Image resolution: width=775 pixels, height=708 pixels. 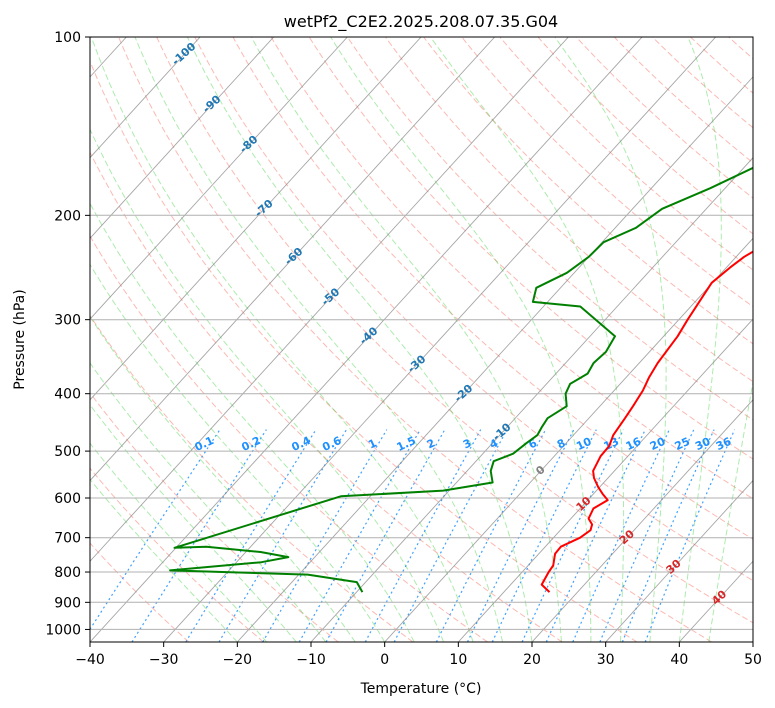 I want to click on y-tick-label: 400, so click(x=67, y=395).